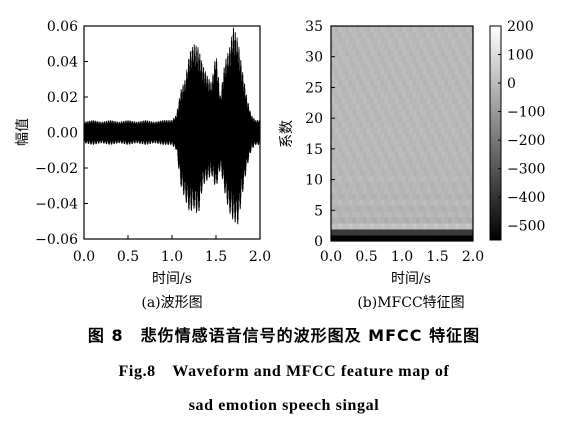  I want to click on mfcc-x-tick-label: 0.0, so click(331, 257).